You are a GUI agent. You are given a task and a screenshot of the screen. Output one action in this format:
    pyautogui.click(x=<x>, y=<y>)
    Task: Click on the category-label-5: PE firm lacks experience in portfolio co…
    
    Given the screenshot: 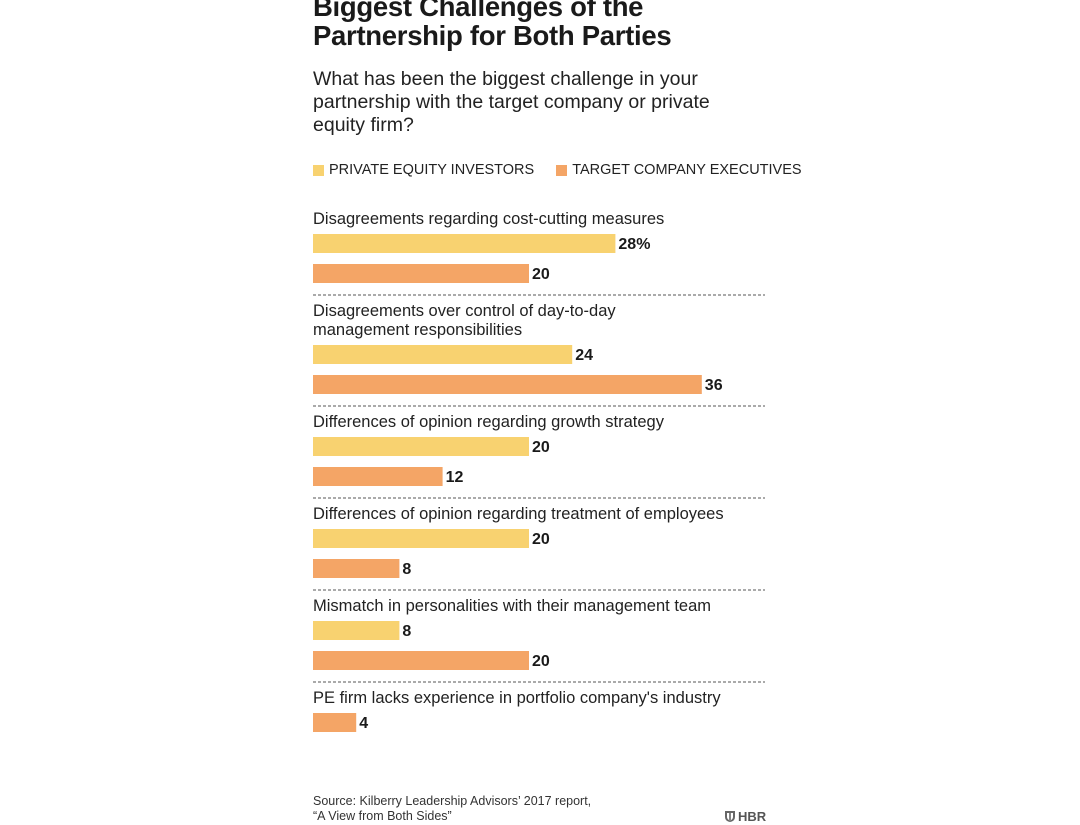 What is the action you would take?
    pyautogui.click(x=517, y=698)
    